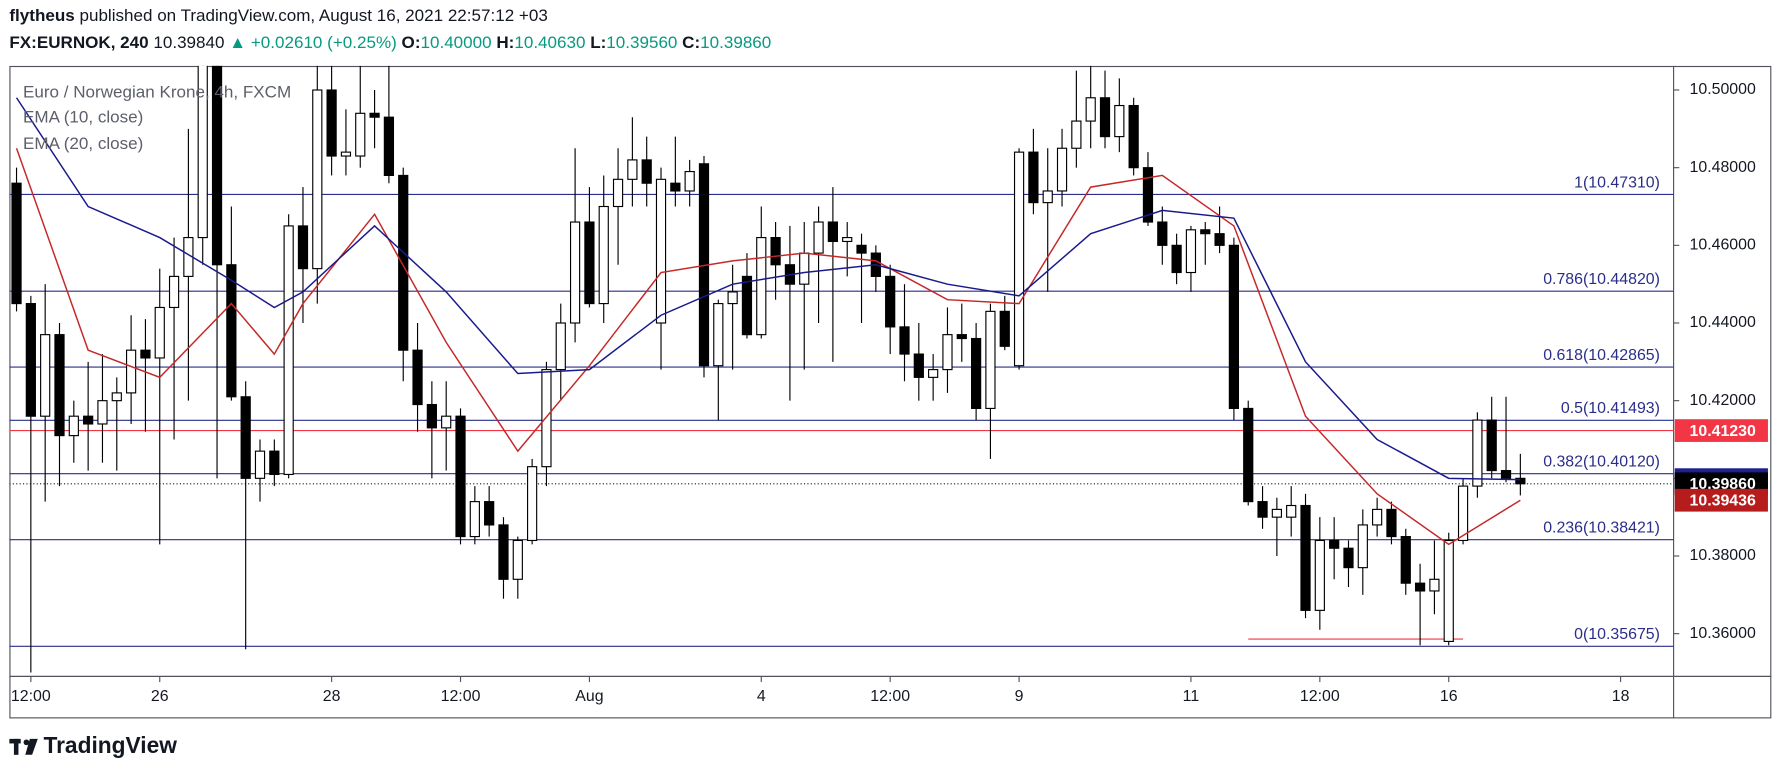  I want to click on ohlc-key: H:, so click(505, 42).